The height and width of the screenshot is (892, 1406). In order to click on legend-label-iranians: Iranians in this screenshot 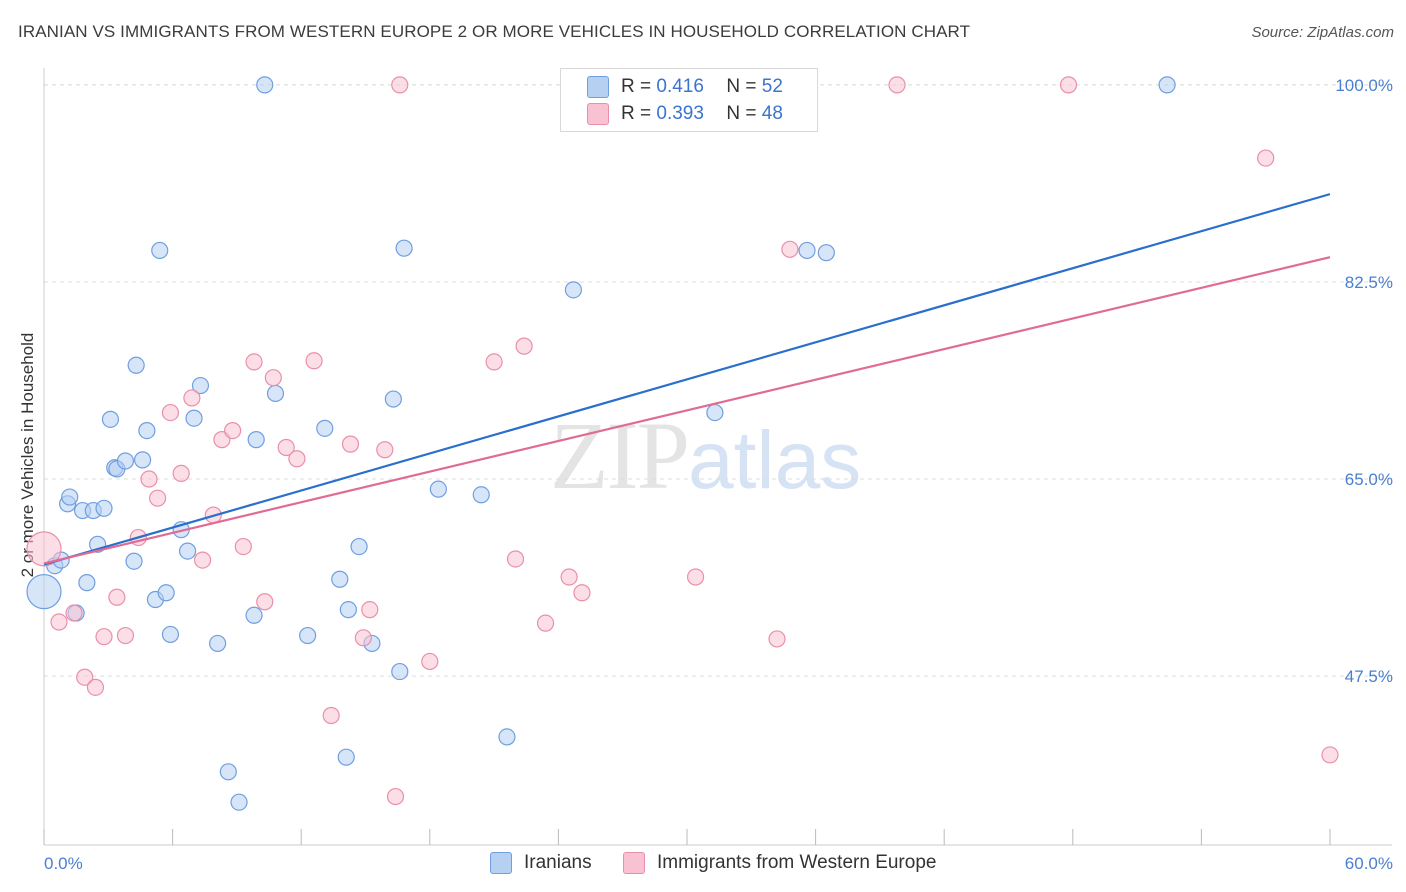, I will do `click(558, 862)`.